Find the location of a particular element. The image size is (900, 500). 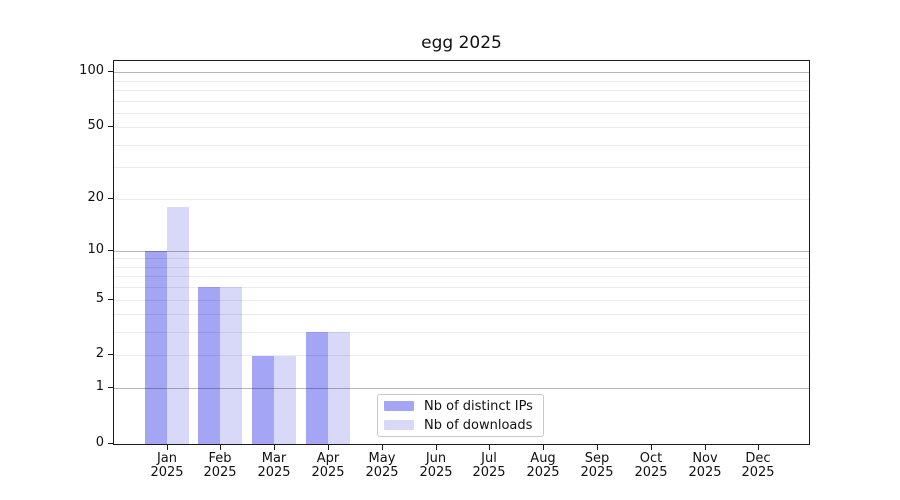

bar-distinct-ips-apr is located at coordinates (316, 388).